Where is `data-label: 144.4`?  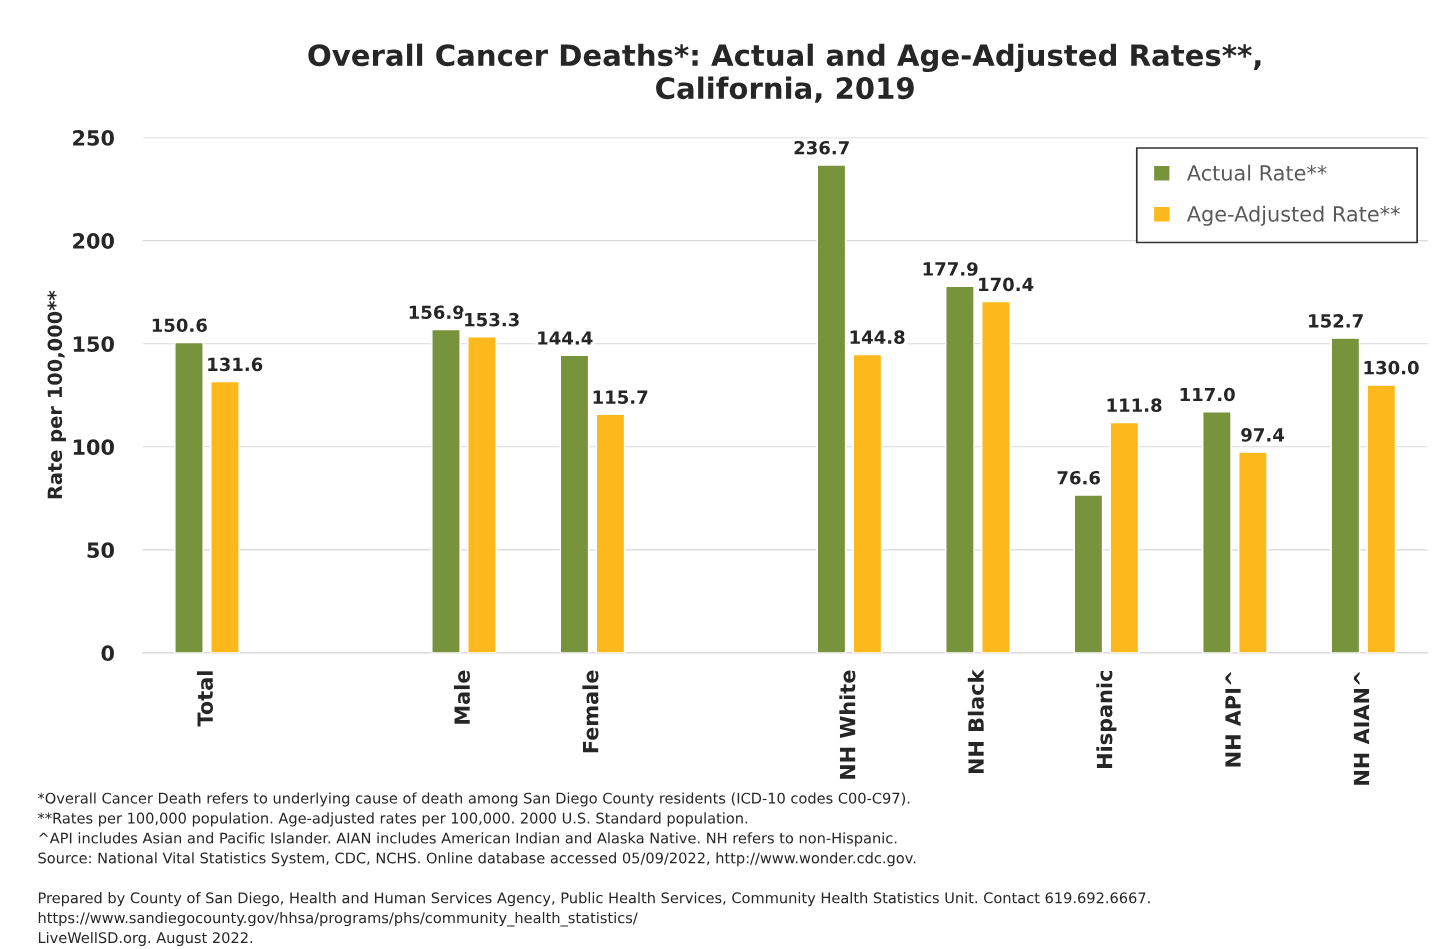 data-label: 144.4 is located at coordinates (565, 338).